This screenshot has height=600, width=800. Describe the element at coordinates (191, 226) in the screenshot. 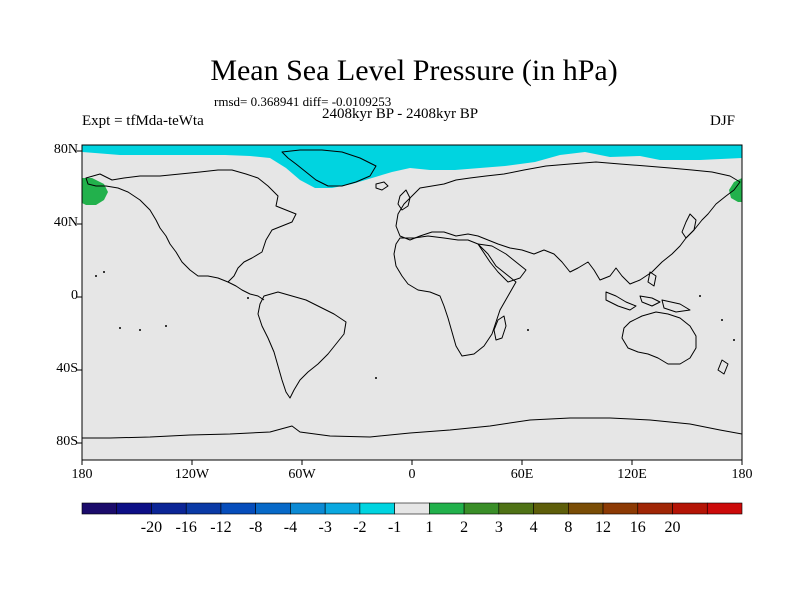

I see `north-america-coastline` at that location.